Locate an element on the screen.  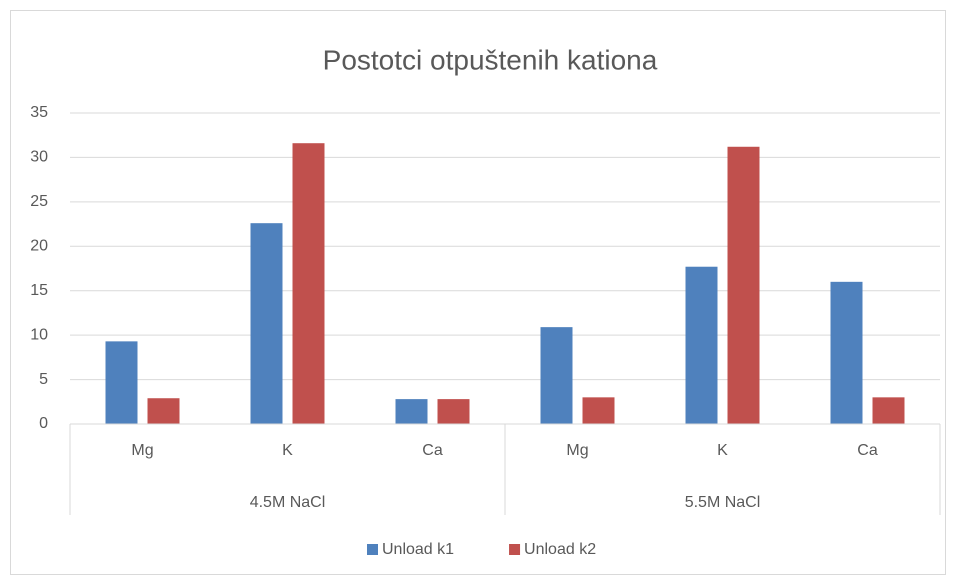
y-tick-label: 35 is located at coordinates (39, 112).